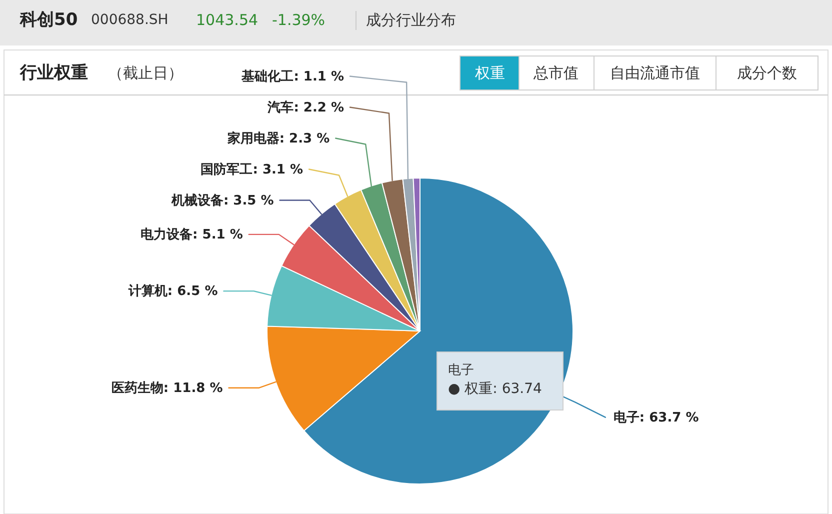 This screenshot has width=832, height=514. What do you see at coordinates (656, 418) in the screenshot?
I see `category-label: 电子: 63.7 %` at bounding box center [656, 418].